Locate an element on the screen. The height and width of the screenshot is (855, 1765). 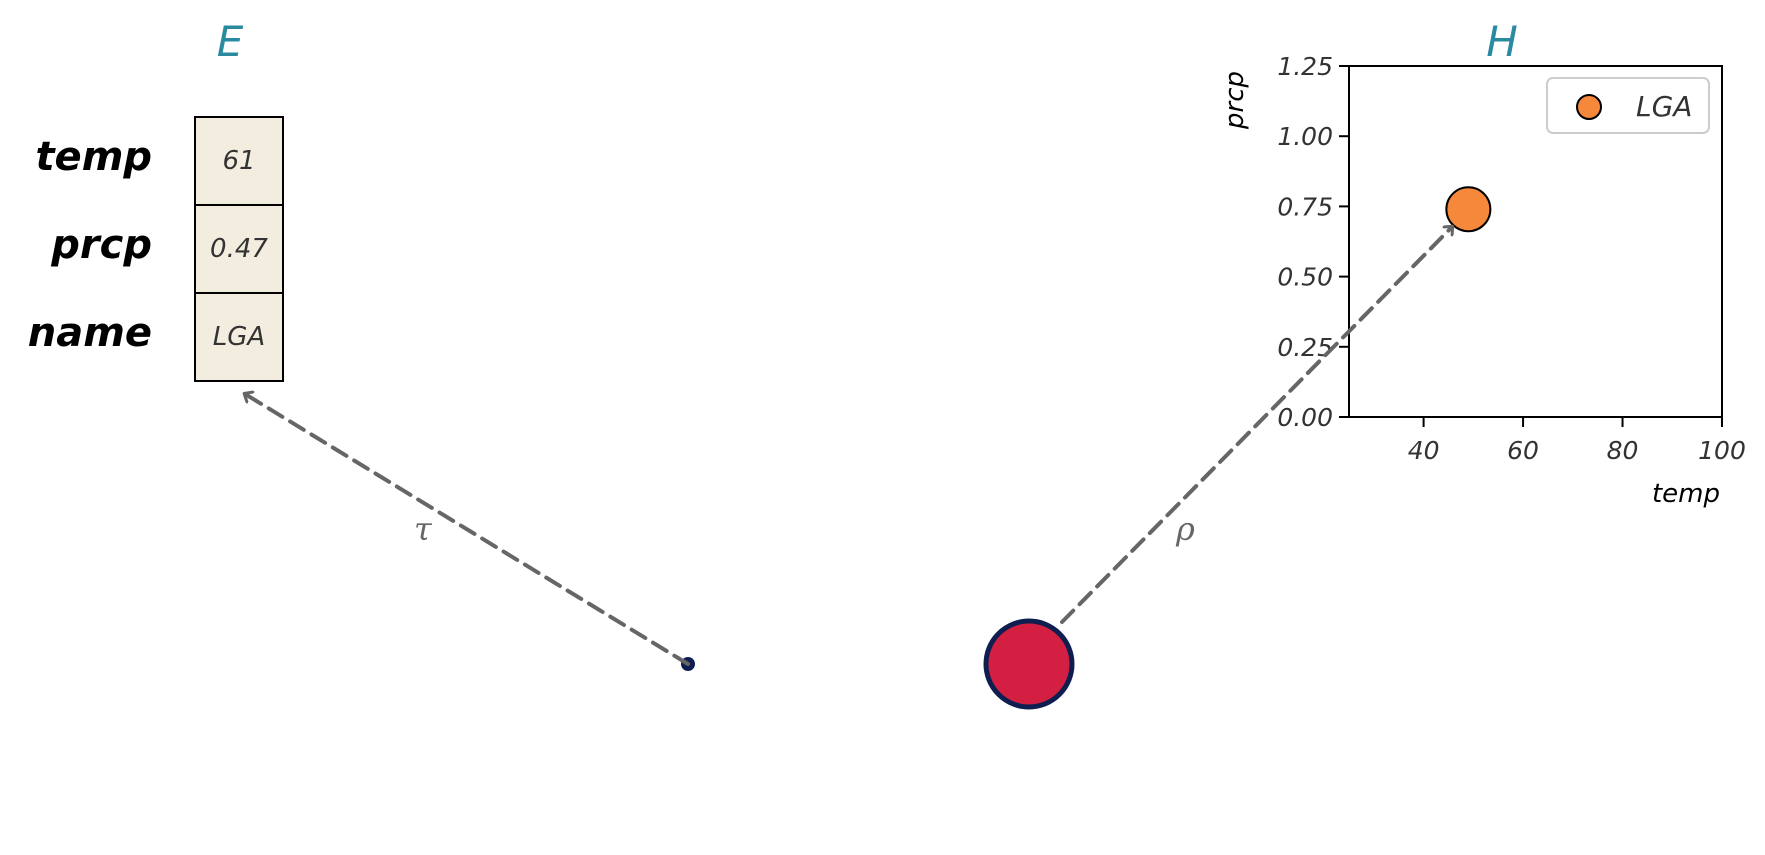
chart-legend: LGA is located at coordinates (1628, 105).